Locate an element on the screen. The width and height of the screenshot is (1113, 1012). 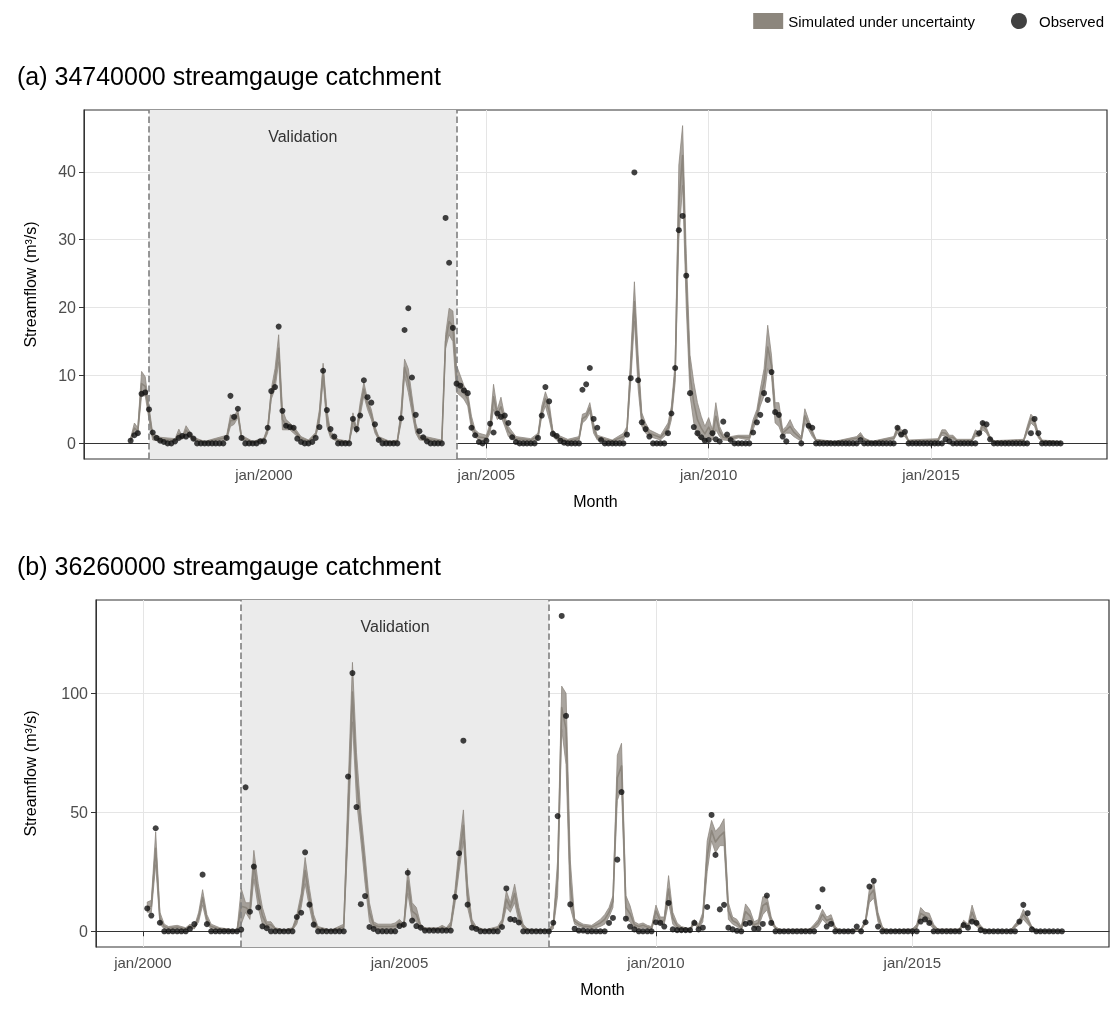
legend-label: Observed is located at coordinates (1071, 21).